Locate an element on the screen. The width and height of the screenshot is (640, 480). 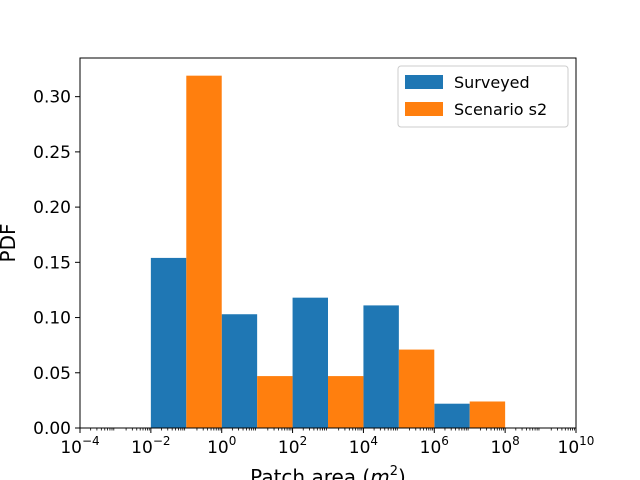
y-tick-label: 0.00 is located at coordinates (52, 429).